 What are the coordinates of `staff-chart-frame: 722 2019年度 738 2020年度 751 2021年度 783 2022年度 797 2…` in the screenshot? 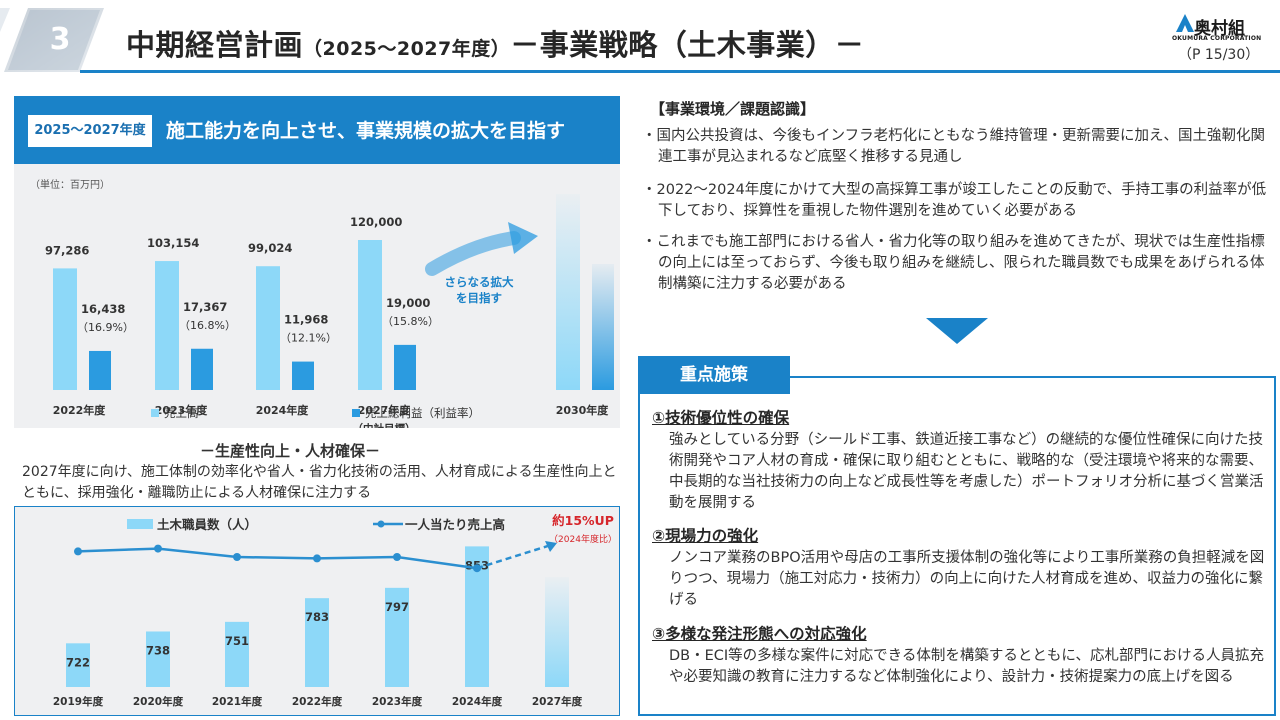 It's located at (317, 611).